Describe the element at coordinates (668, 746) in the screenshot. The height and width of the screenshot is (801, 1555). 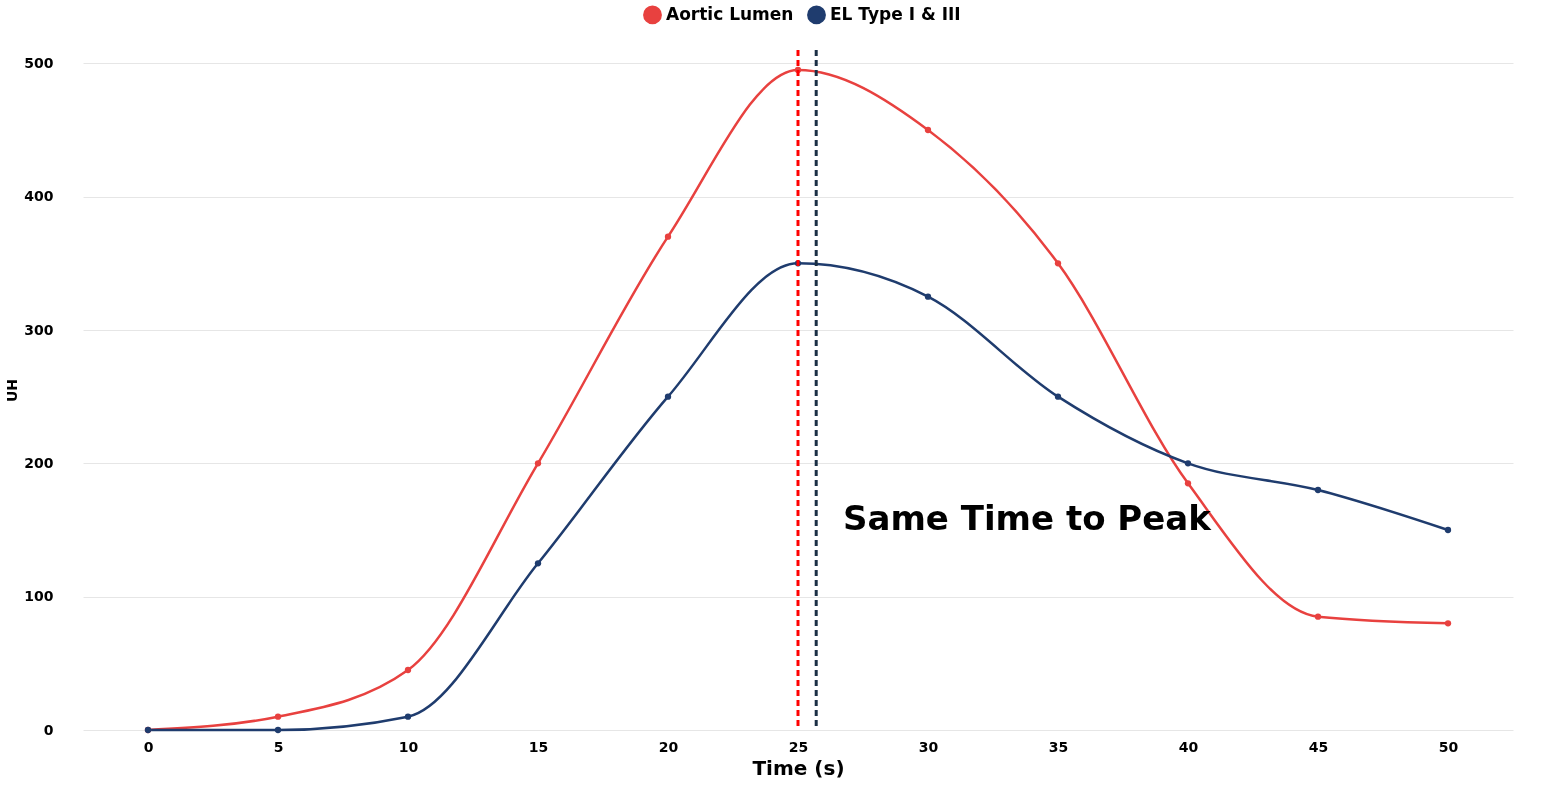
I see `x-tick-label: 20` at that location.